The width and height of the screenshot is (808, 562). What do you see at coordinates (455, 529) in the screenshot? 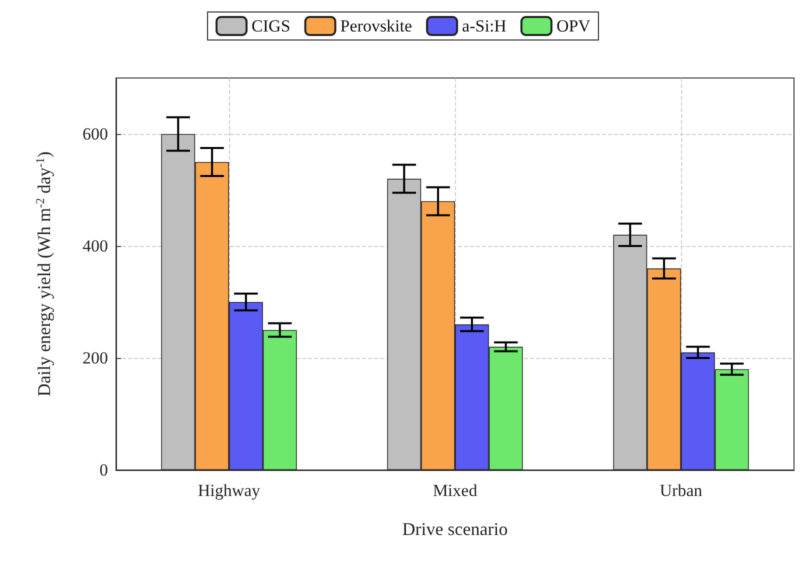
I see `x-axis-title: Drive scenario` at bounding box center [455, 529].